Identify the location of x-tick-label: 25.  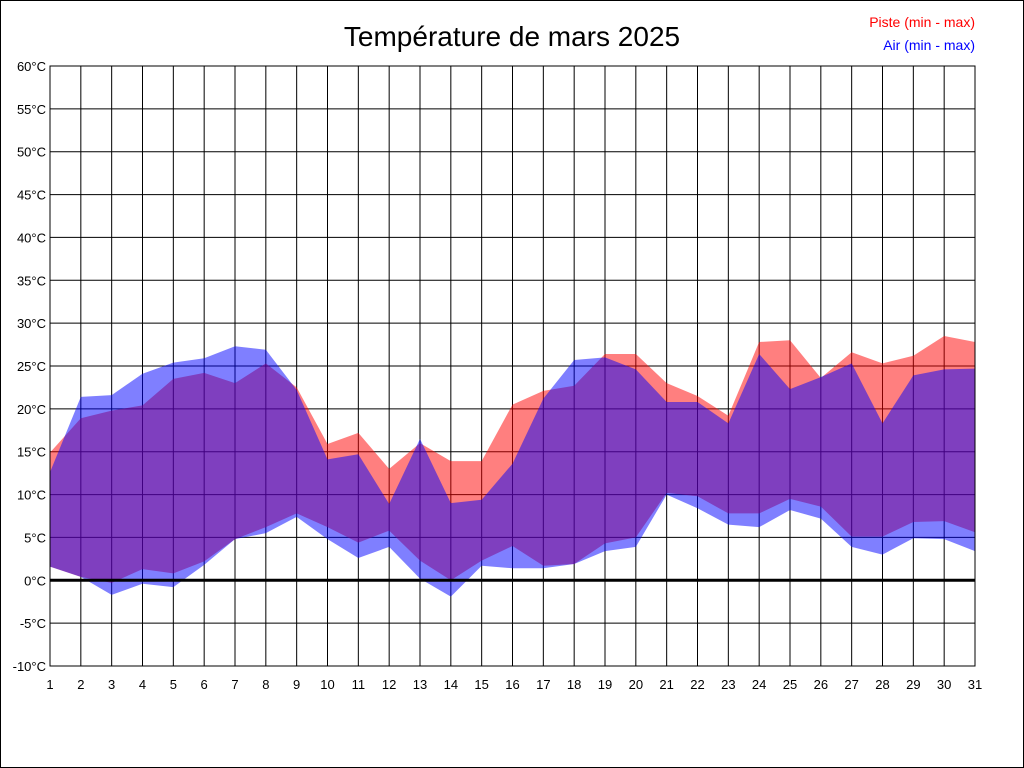
(790, 684).